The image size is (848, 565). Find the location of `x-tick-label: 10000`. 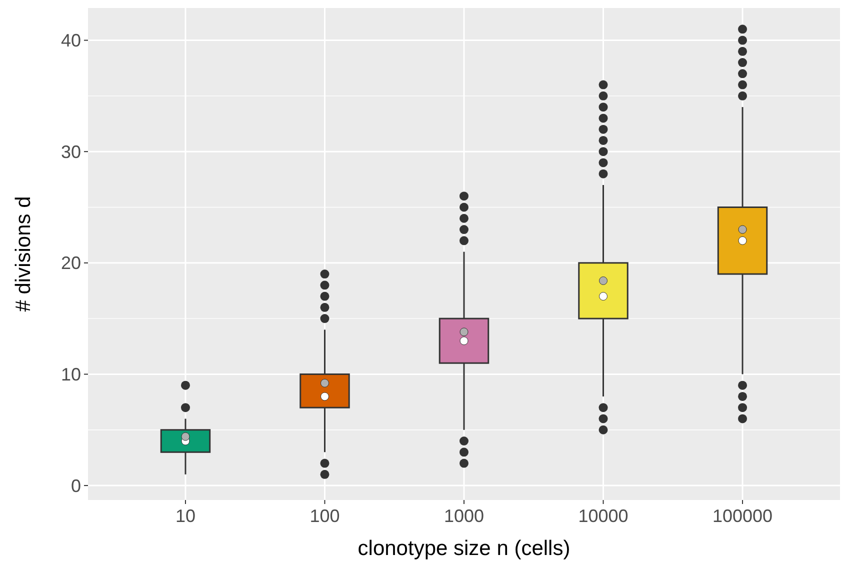

x-tick-label: 10000 is located at coordinates (603, 516).